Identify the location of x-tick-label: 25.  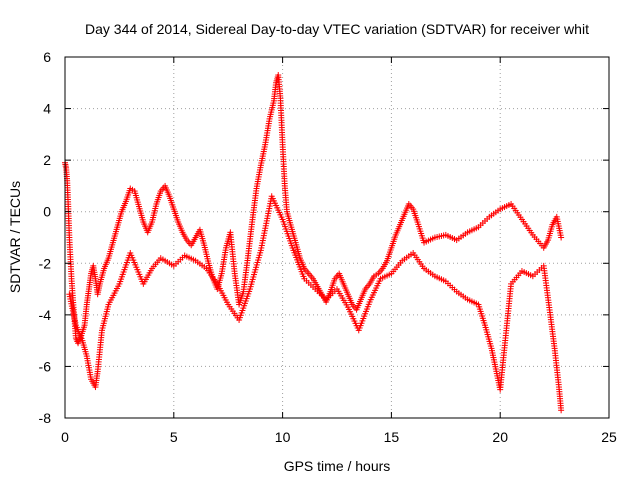
(609, 437).